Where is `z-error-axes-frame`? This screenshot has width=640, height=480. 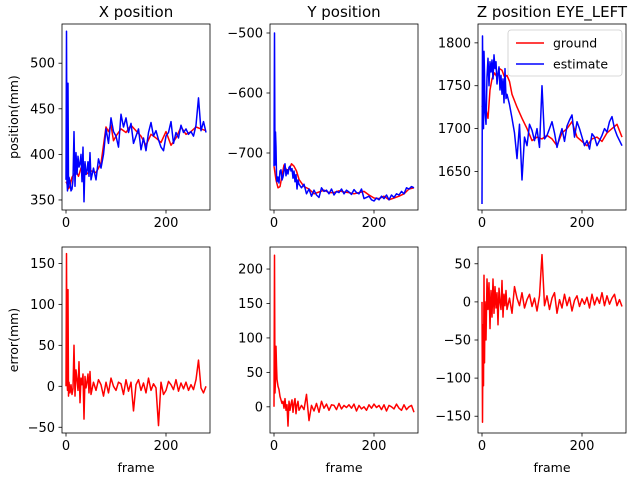
z-error-axes-frame is located at coordinates (552, 340).